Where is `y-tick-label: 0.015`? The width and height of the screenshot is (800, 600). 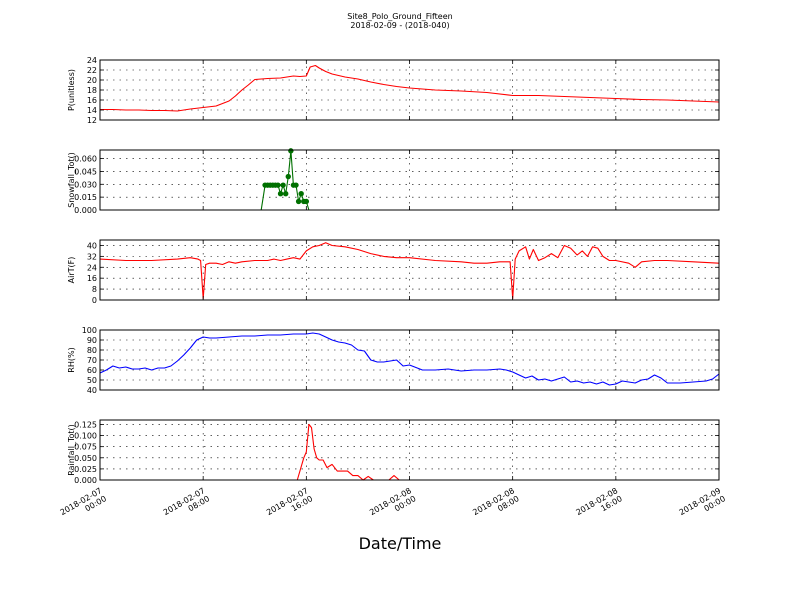 y-tick-label: 0.015 is located at coordinates (85, 197).